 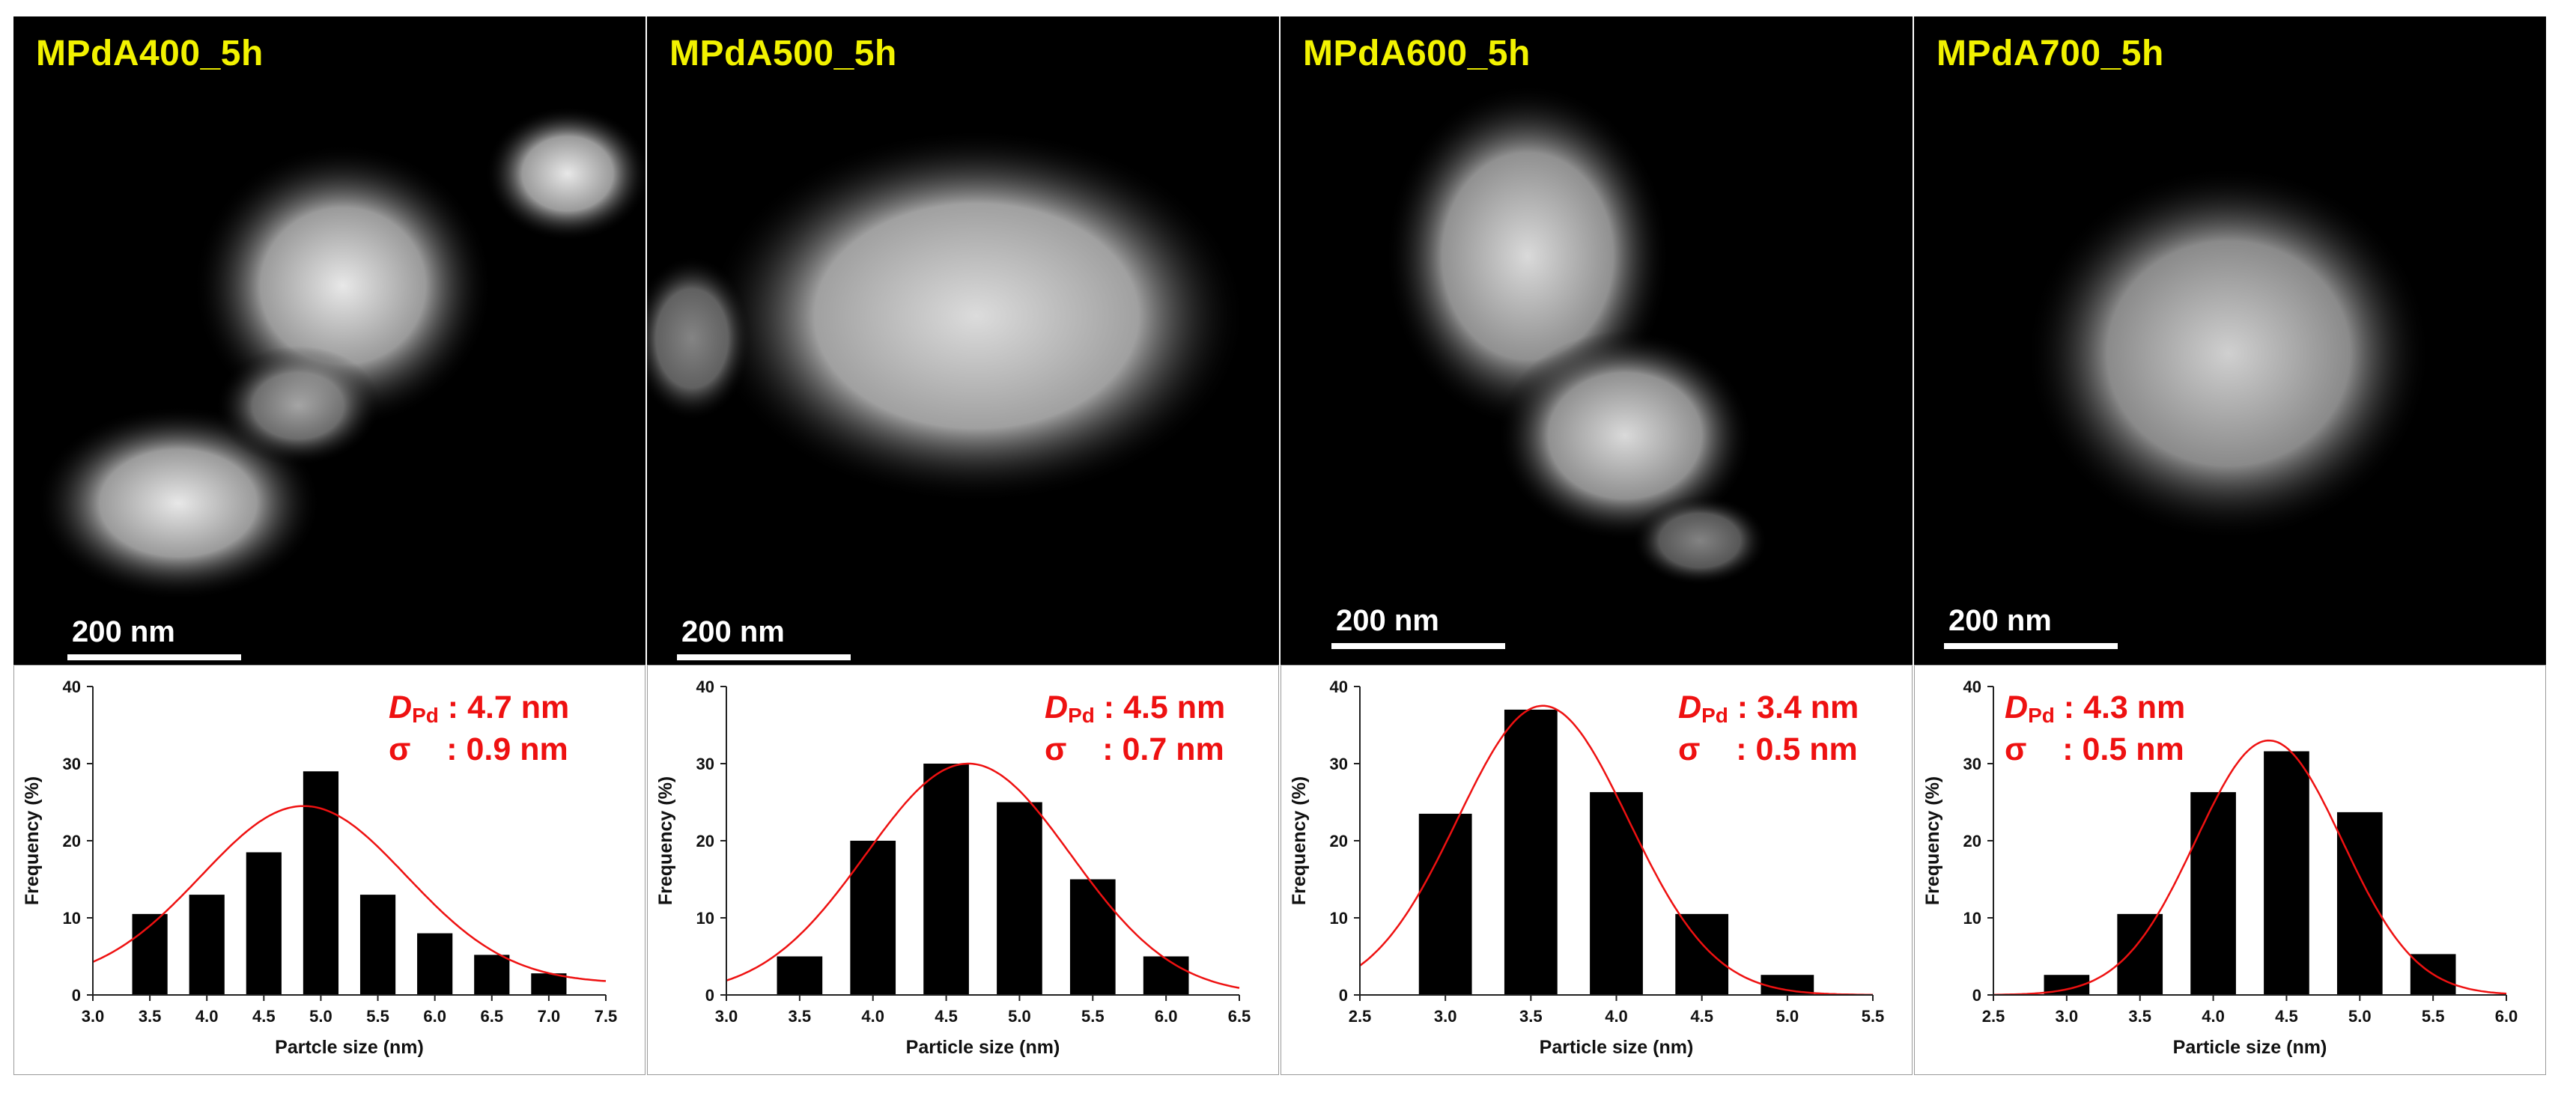 What do you see at coordinates (1617, 1047) in the screenshot?
I see `x-axis-title: Particle size (nm)` at bounding box center [1617, 1047].